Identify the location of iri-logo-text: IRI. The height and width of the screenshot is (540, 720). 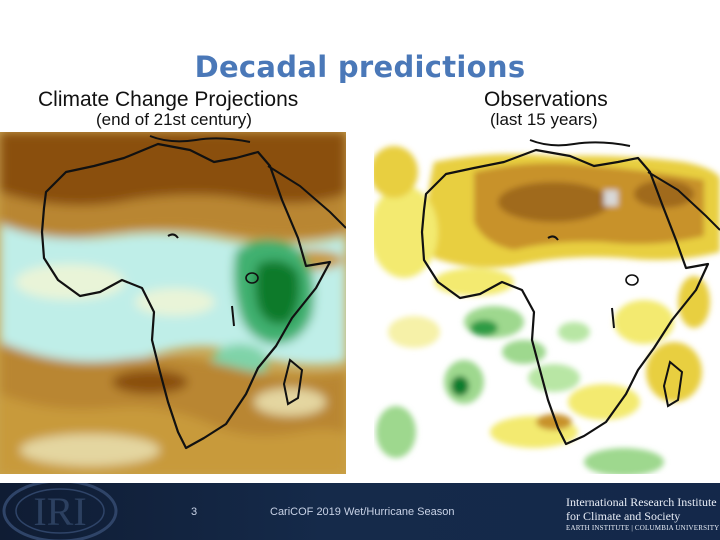
(59, 511).